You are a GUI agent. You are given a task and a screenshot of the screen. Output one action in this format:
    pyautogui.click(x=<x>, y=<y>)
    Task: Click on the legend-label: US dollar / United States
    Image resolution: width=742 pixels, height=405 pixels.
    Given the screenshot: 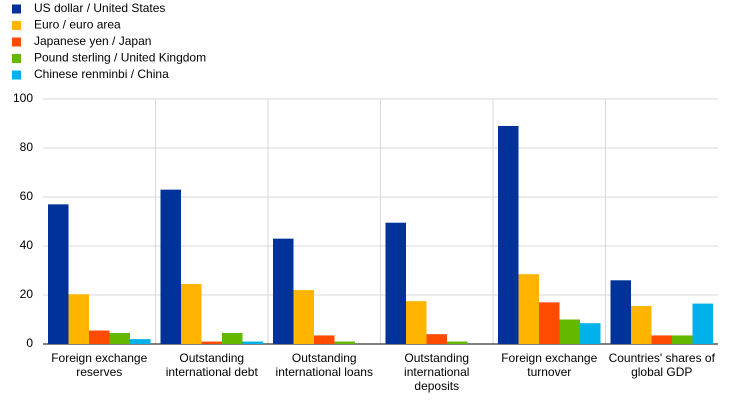 What is the action you would take?
    pyautogui.click(x=99, y=8)
    